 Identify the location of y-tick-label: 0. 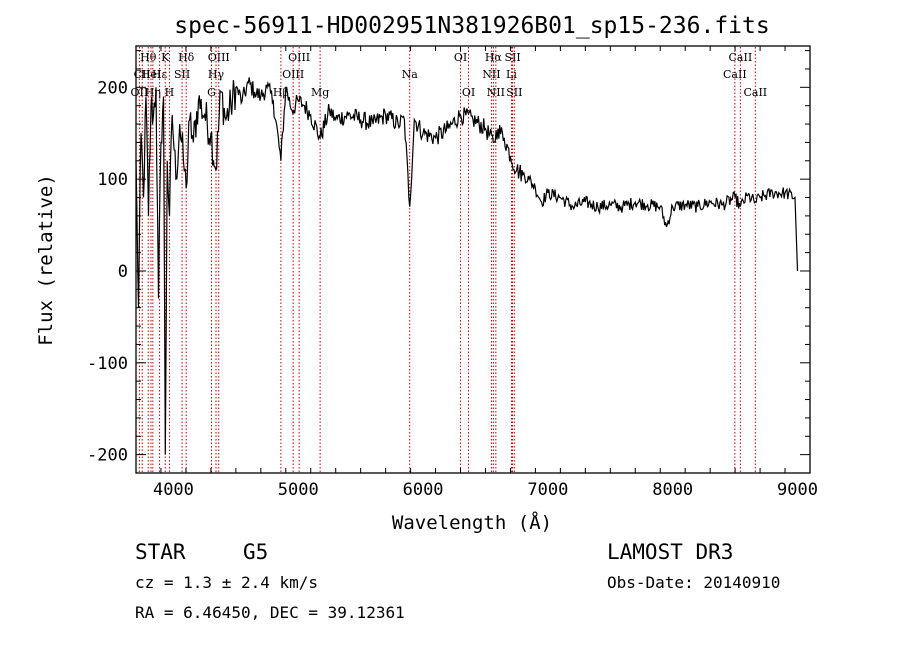
(123, 272).